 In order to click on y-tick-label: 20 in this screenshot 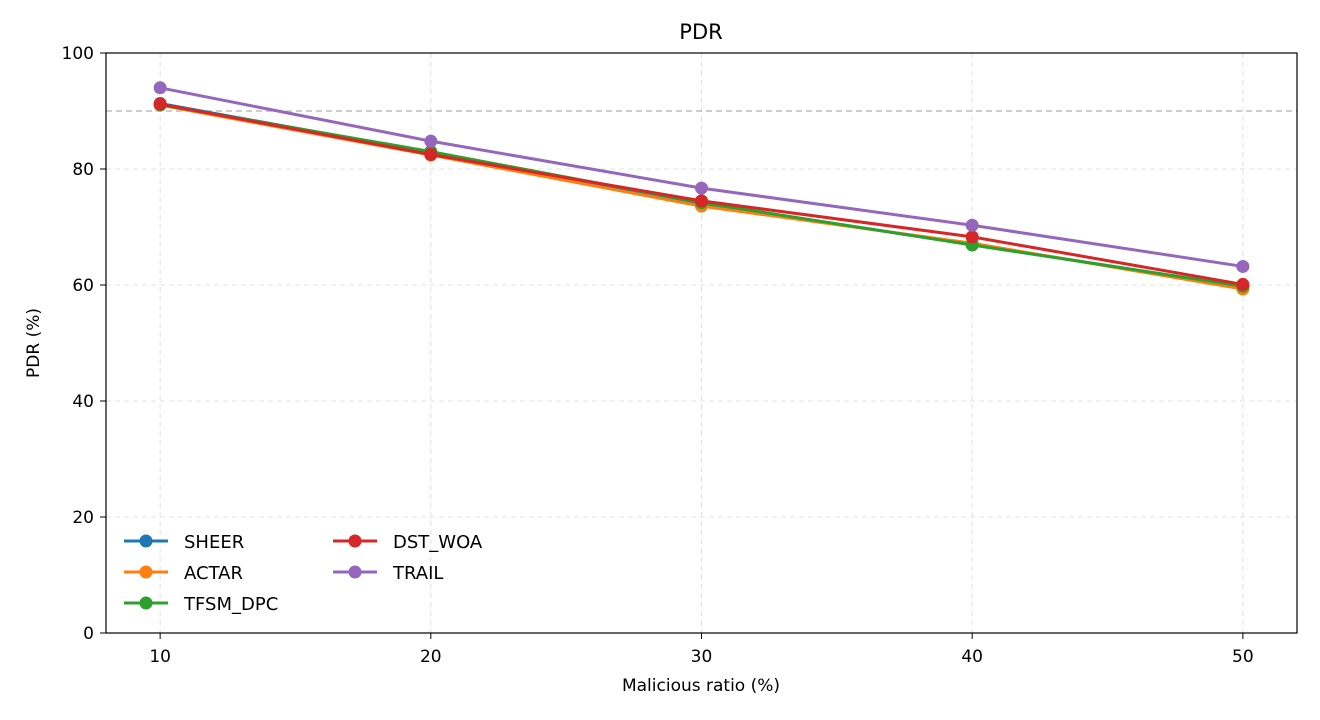, I will do `click(83, 518)`.